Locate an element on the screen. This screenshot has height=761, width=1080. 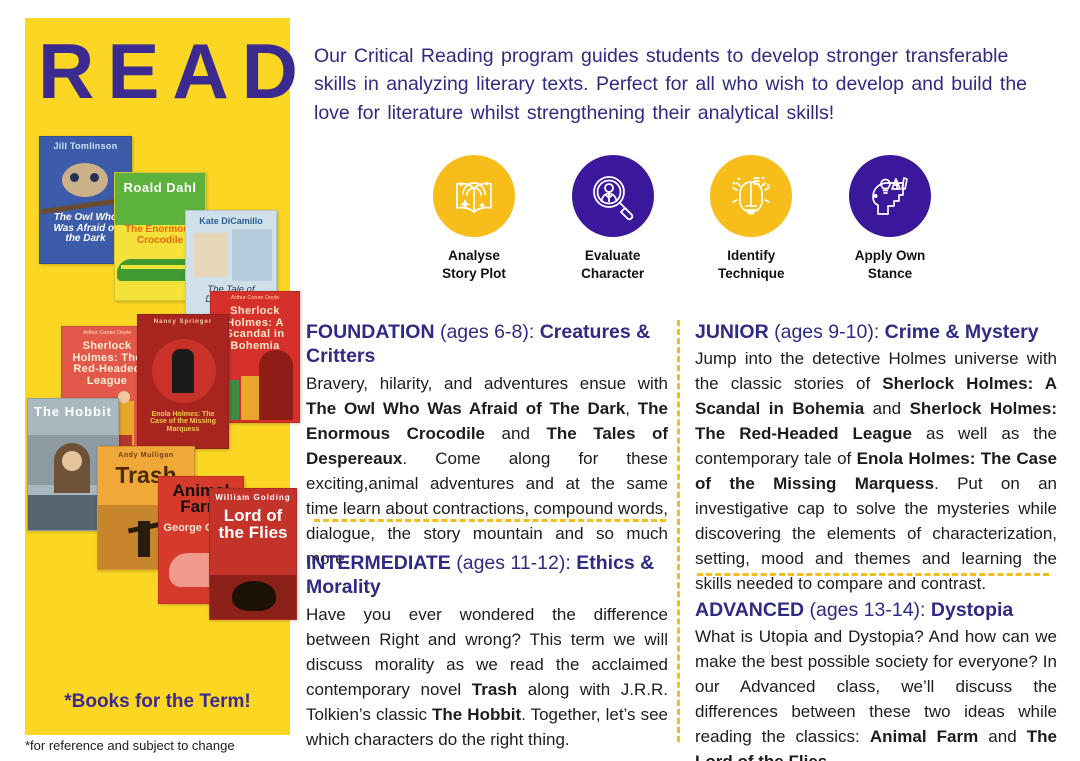
feature-label-line2: Technique is located at coordinates (751, 273).